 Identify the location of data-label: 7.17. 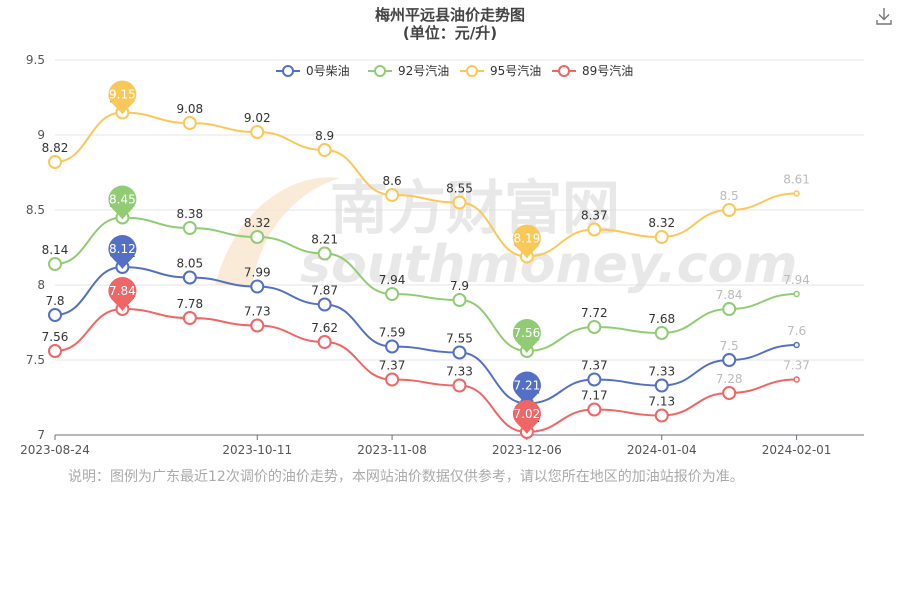
(594, 396).